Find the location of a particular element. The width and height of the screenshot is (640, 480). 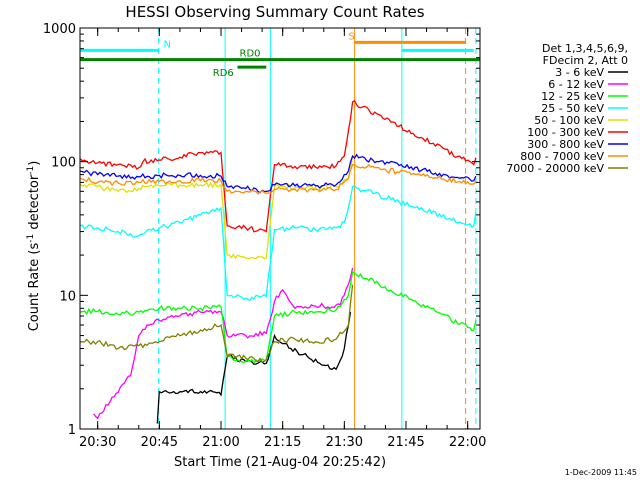

legend-label-3-6-kev: 3 - 6 keV is located at coordinates (579, 72).